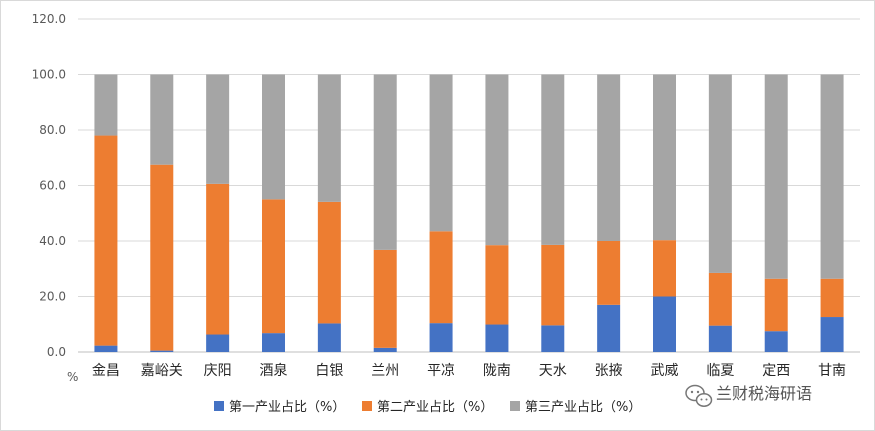  I want to click on y-tick-label: 80.0, so click(52, 130).